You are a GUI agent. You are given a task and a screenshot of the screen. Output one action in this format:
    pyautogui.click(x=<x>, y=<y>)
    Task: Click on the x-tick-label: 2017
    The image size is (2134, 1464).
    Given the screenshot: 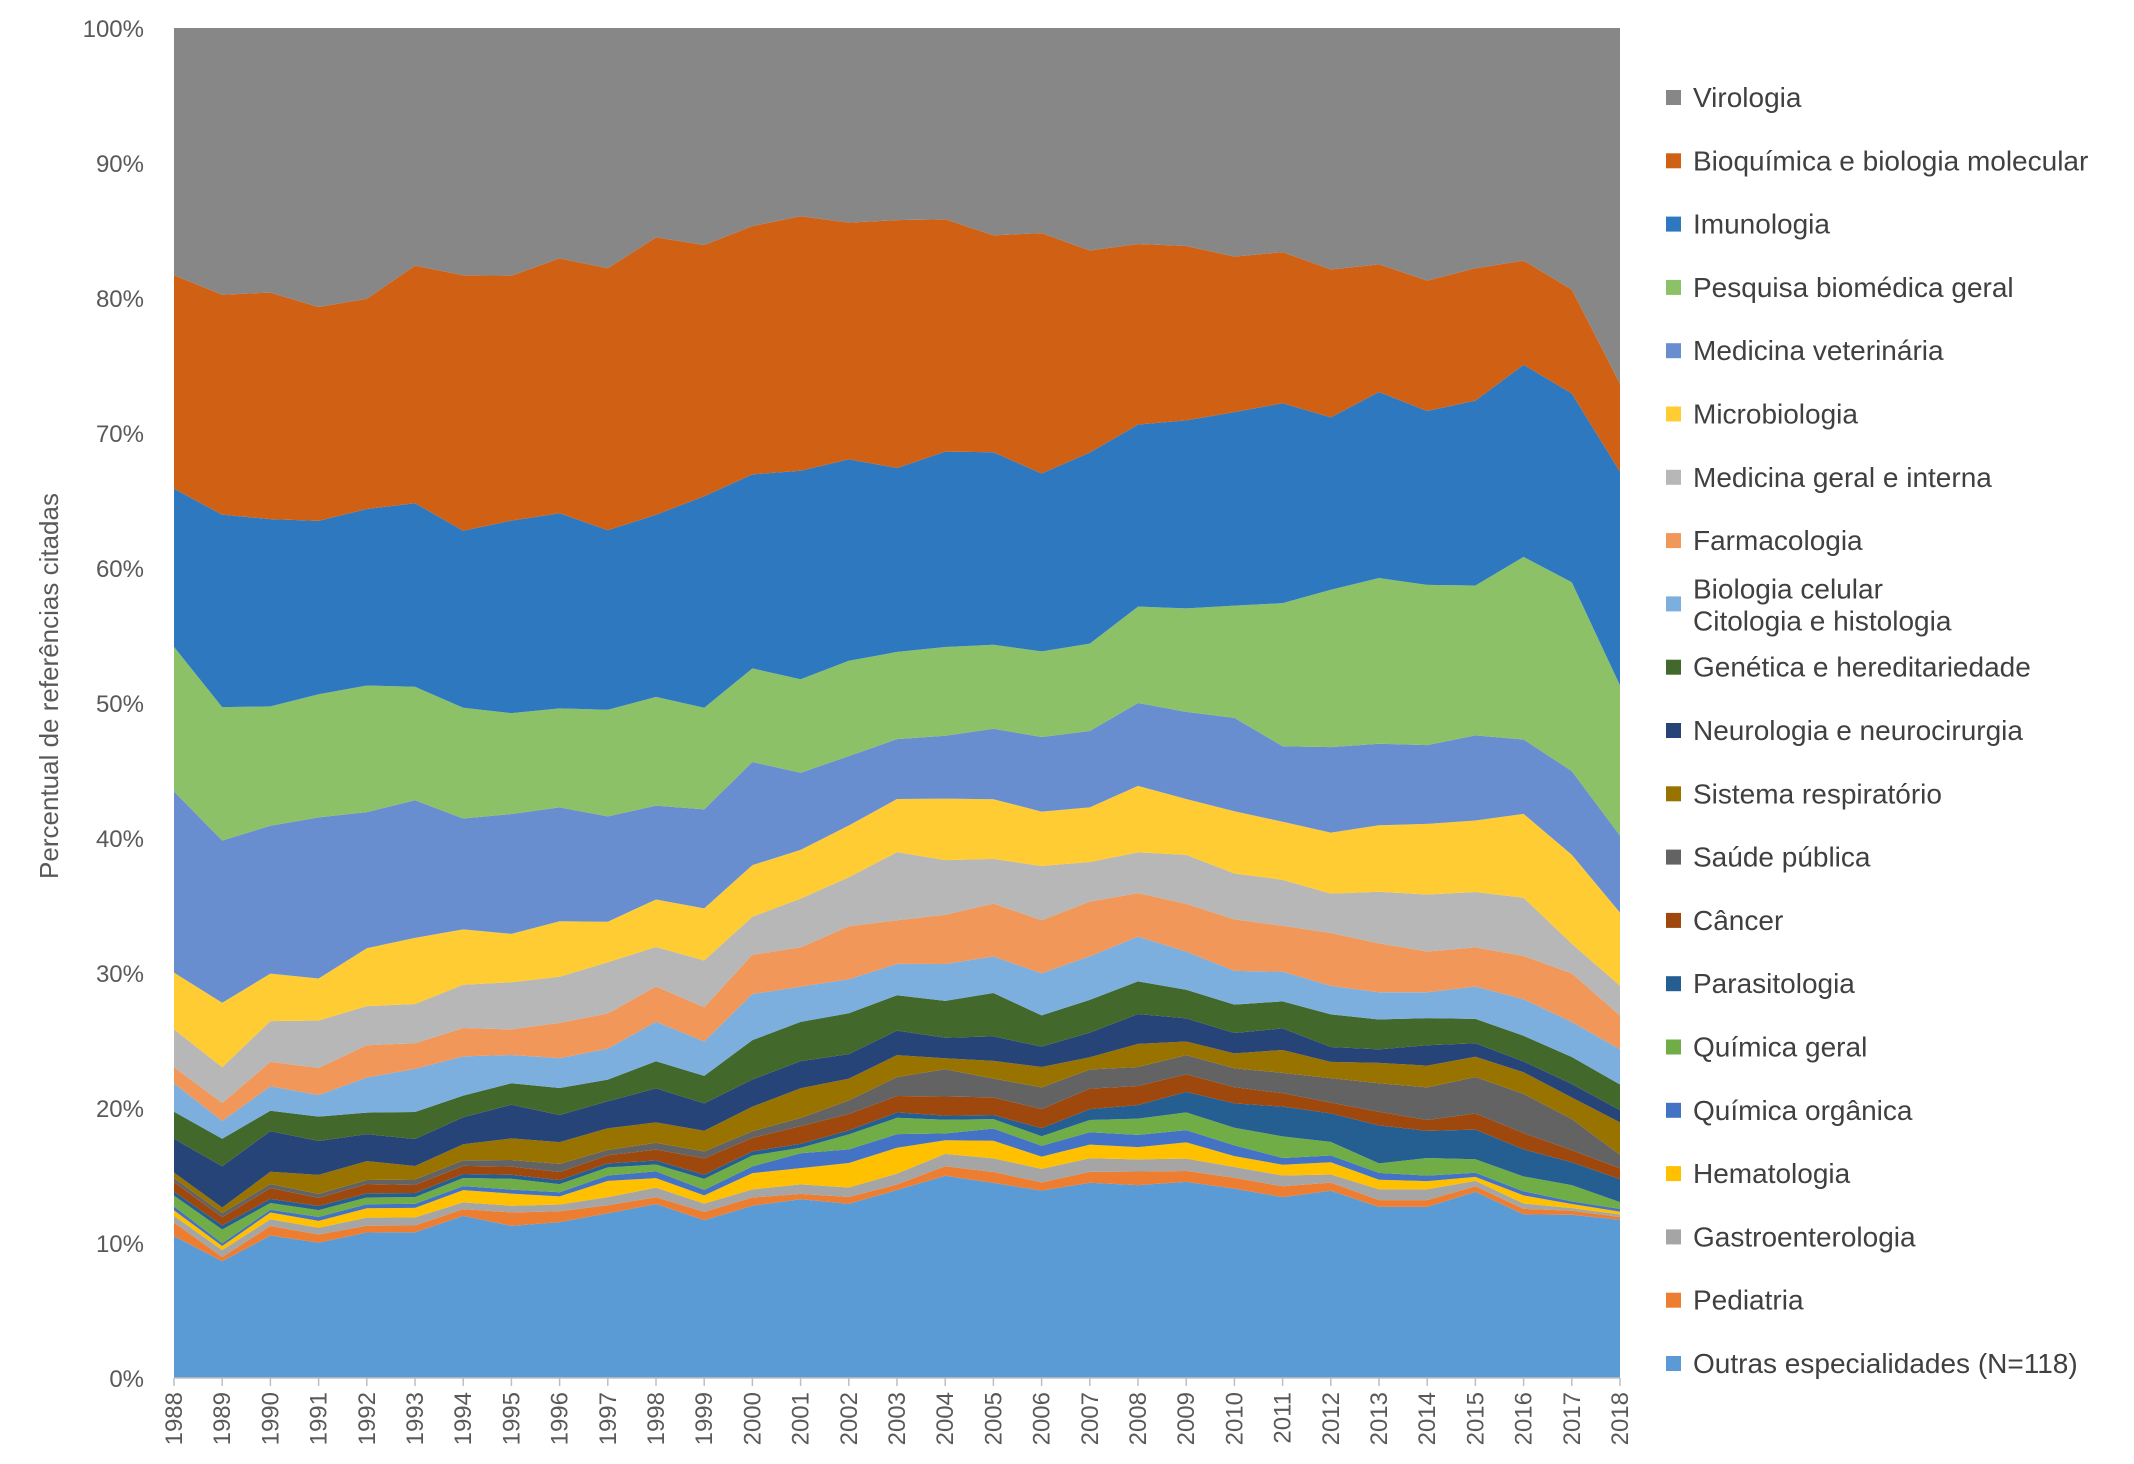 What is the action you would take?
    pyautogui.click(x=1572, y=1418)
    